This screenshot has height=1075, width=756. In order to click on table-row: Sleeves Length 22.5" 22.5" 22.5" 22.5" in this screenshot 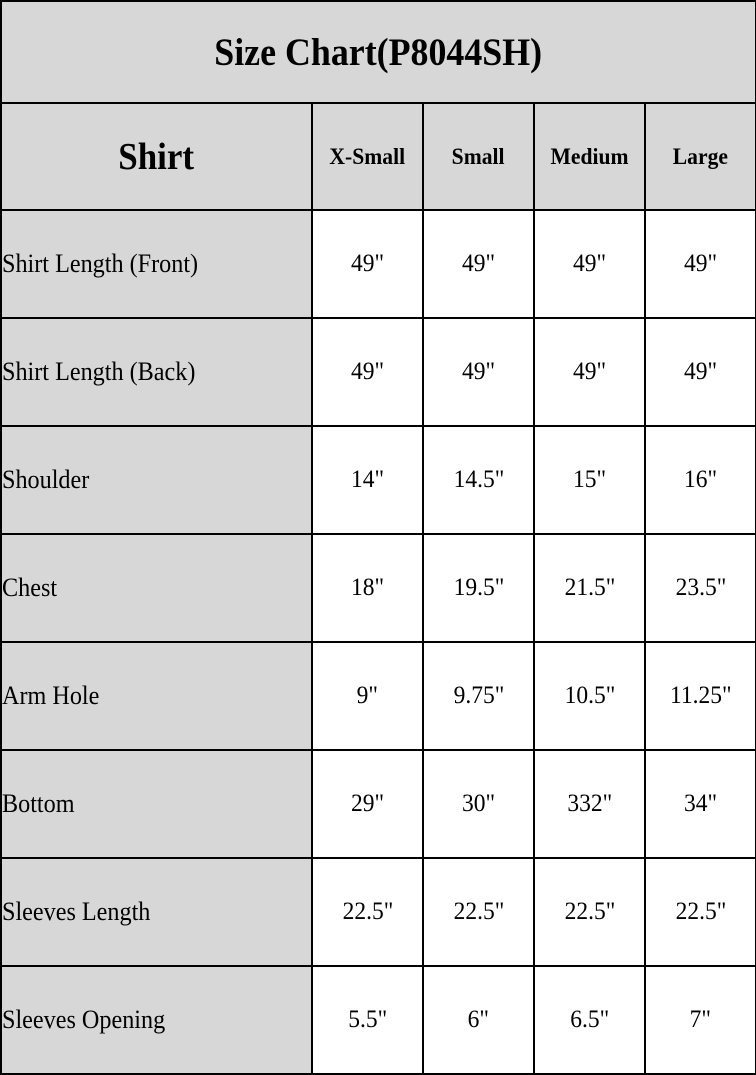, I will do `click(378, 912)`.